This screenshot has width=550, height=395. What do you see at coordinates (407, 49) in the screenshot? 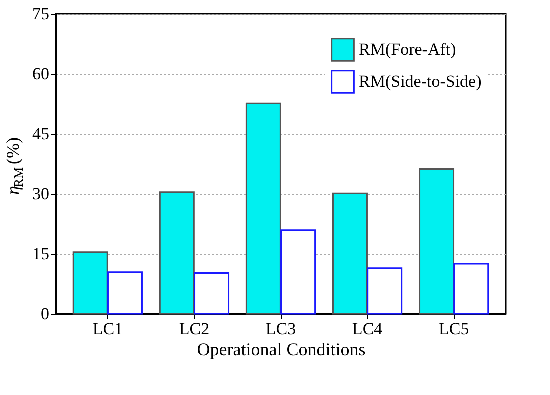
I see `legend-label: RM(Fore-Aft)` at bounding box center [407, 49].